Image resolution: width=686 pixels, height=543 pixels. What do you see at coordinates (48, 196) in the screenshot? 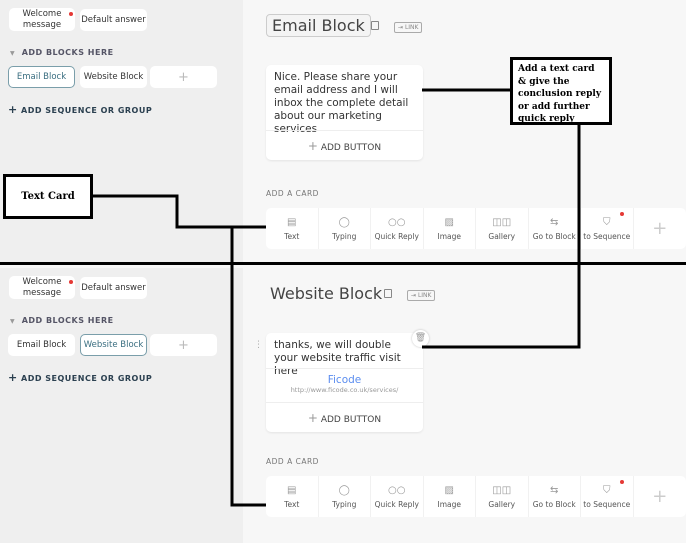
I see `annotation-text-card: Text Card` at bounding box center [48, 196].